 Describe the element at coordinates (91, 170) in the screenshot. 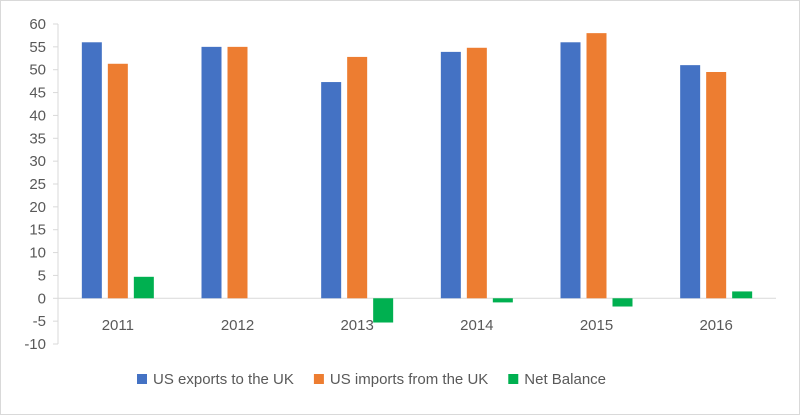

I see `bar-us-exports-to-the-uk-2011` at that location.